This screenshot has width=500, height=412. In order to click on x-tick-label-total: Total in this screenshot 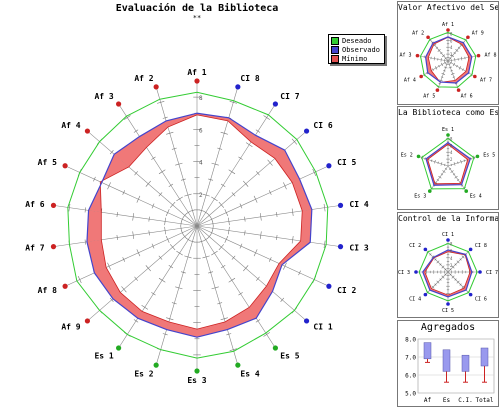, I will do `click(484, 400)`.